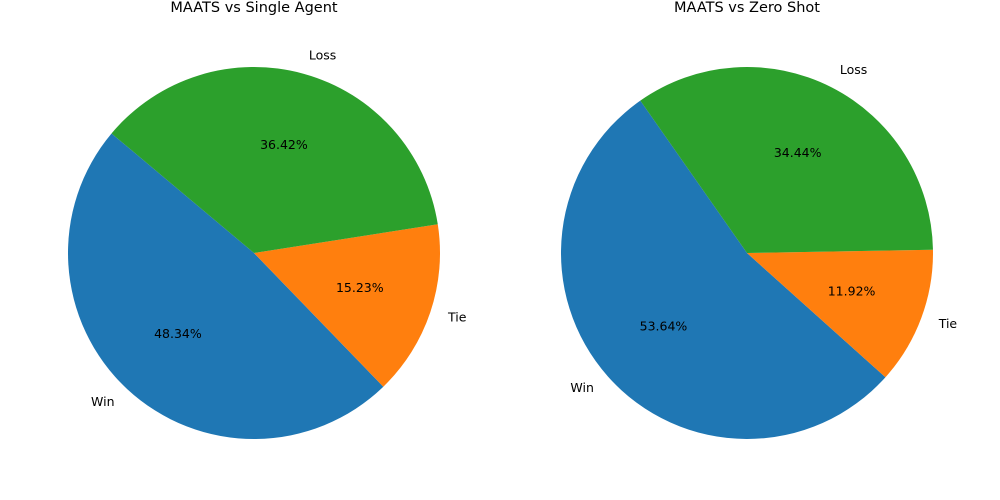 The image size is (1000, 500). I want to click on slice-percent-label: 15.23%, so click(360, 287).